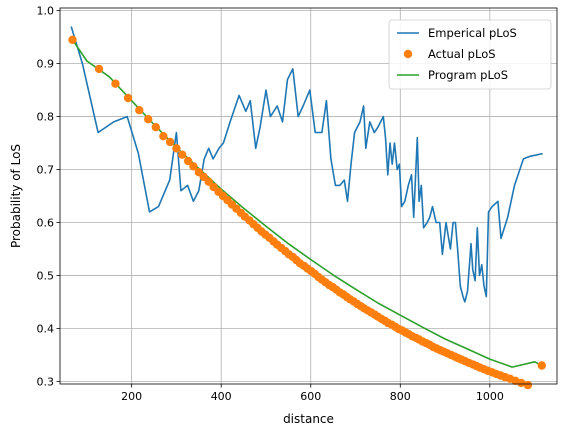 The image size is (567, 441). I want to click on legend-label: Emperical pLoS, so click(472, 33).